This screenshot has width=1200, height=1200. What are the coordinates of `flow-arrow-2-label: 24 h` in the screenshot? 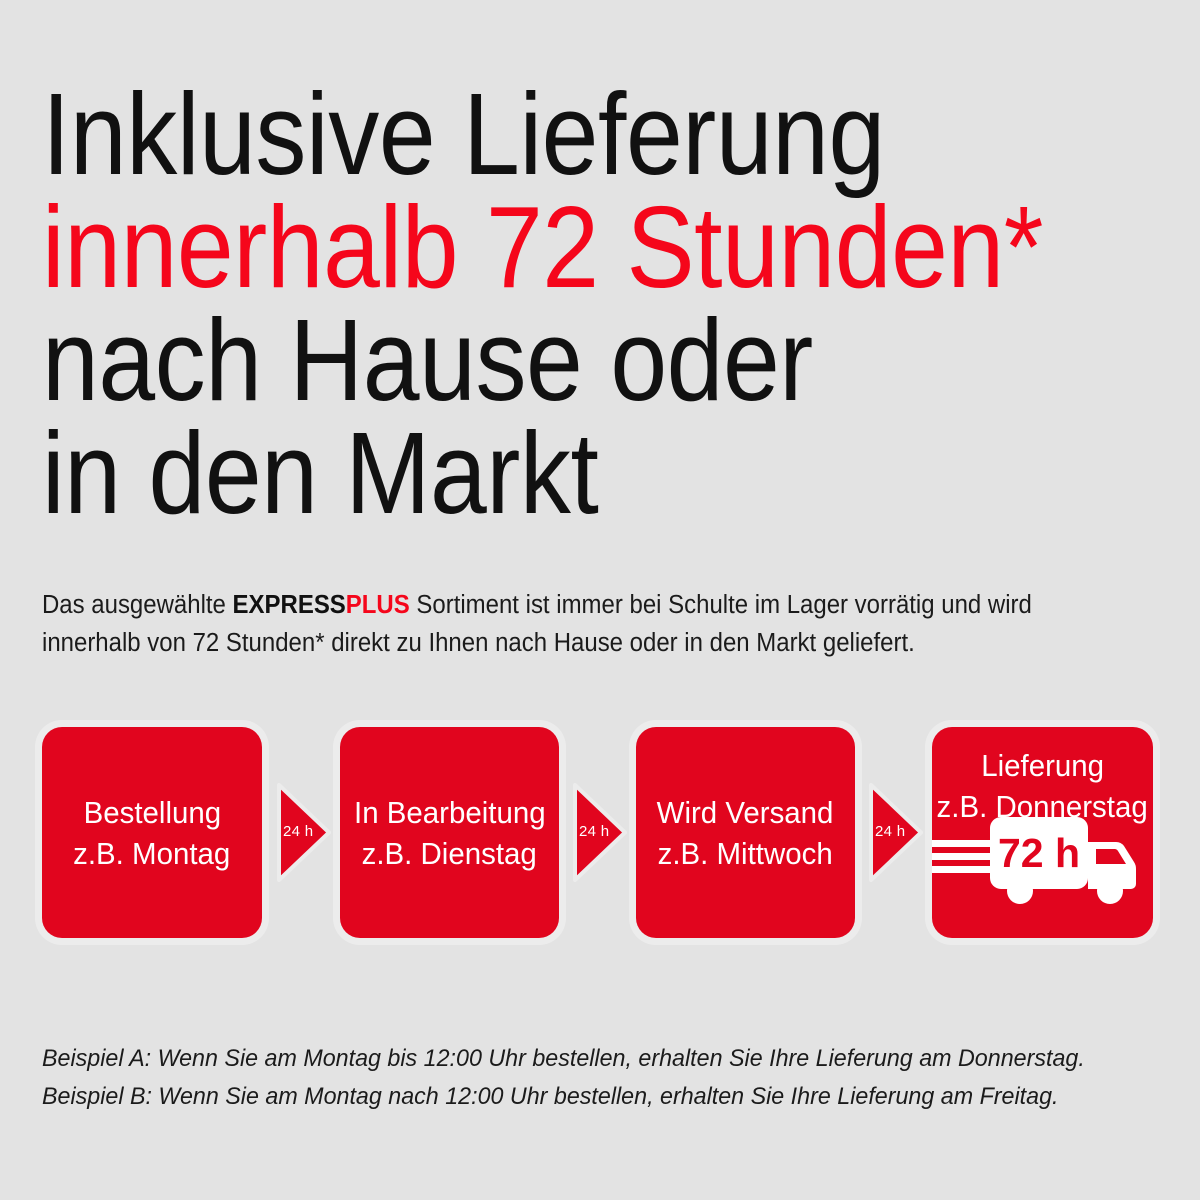 It's located at (594, 831).